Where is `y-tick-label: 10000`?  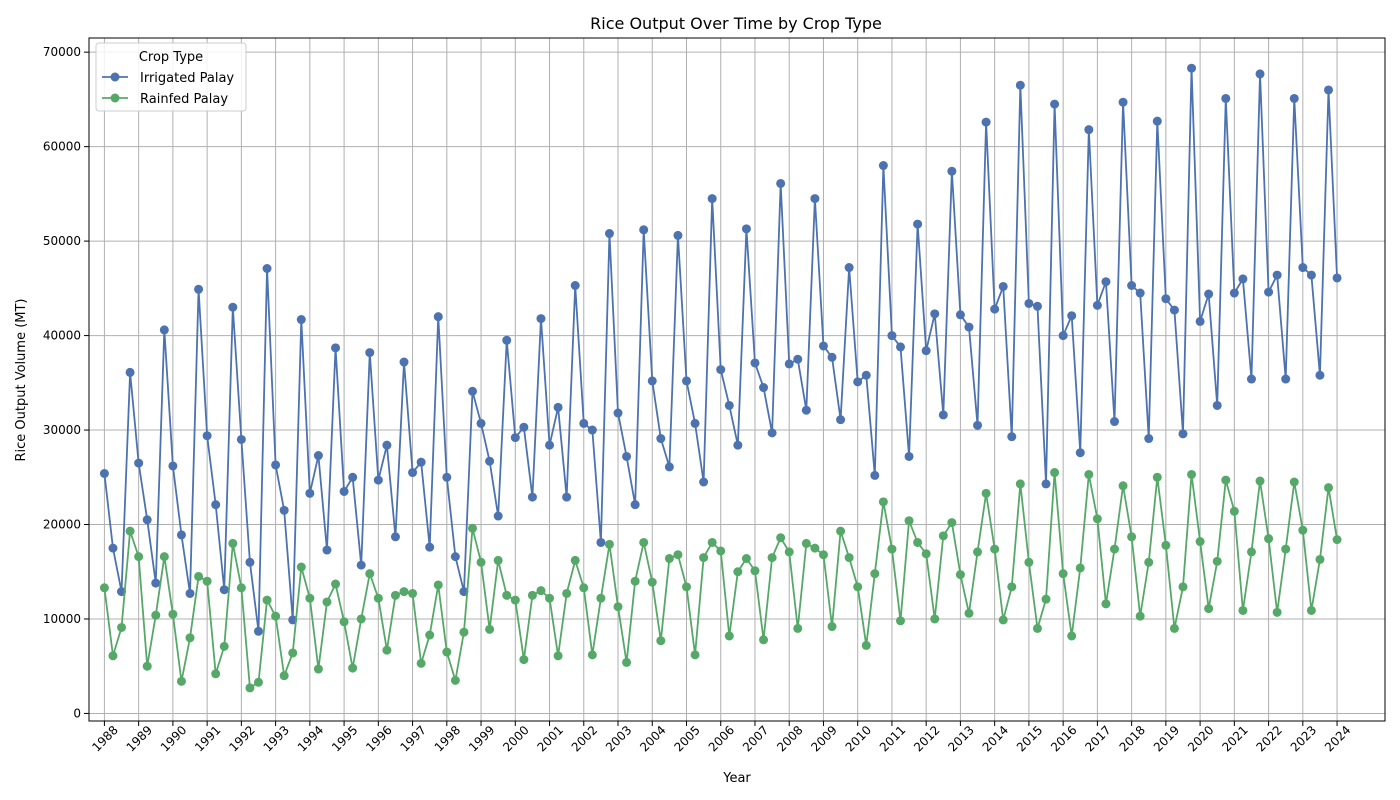
y-tick-label: 10000 is located at coordinates (62, 619).